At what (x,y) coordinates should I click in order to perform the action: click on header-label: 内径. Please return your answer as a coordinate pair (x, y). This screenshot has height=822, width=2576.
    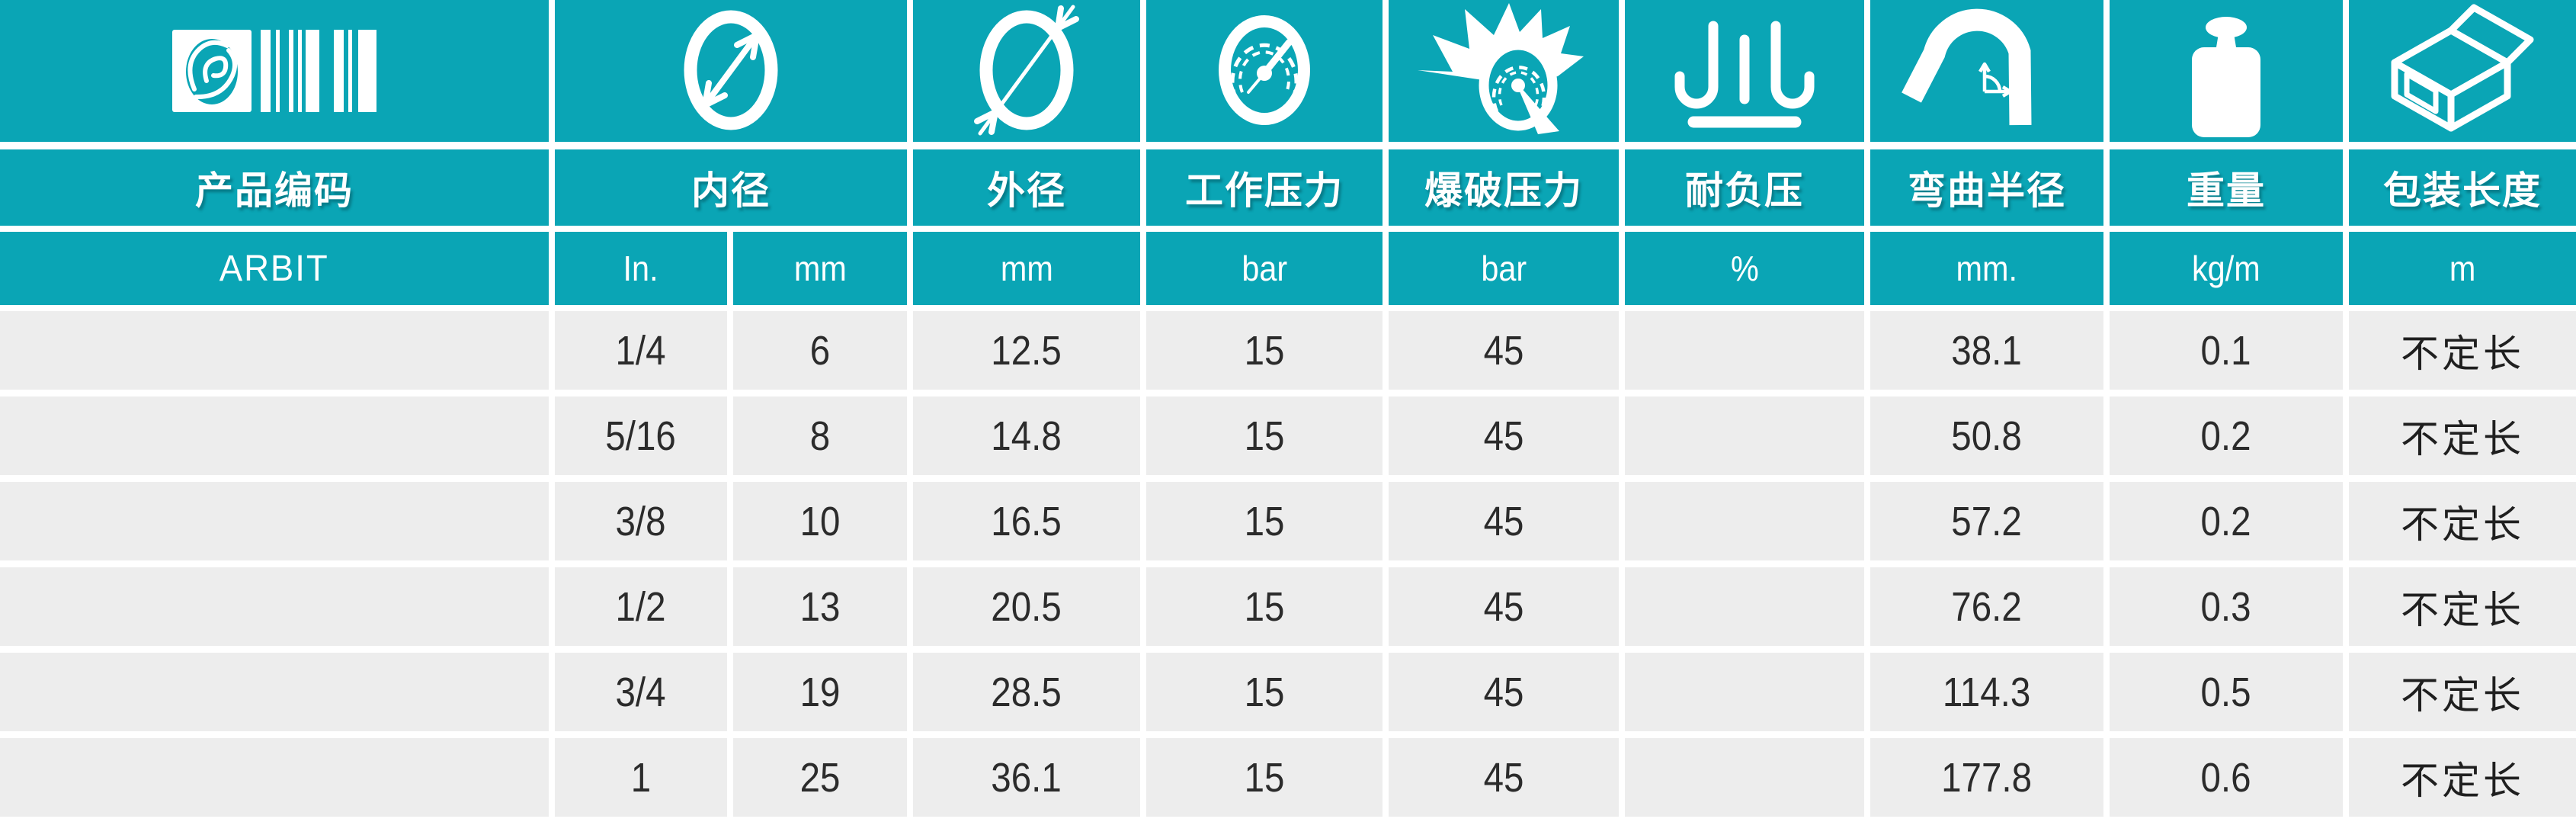
    Looking at the image, I should click on (731, 190).